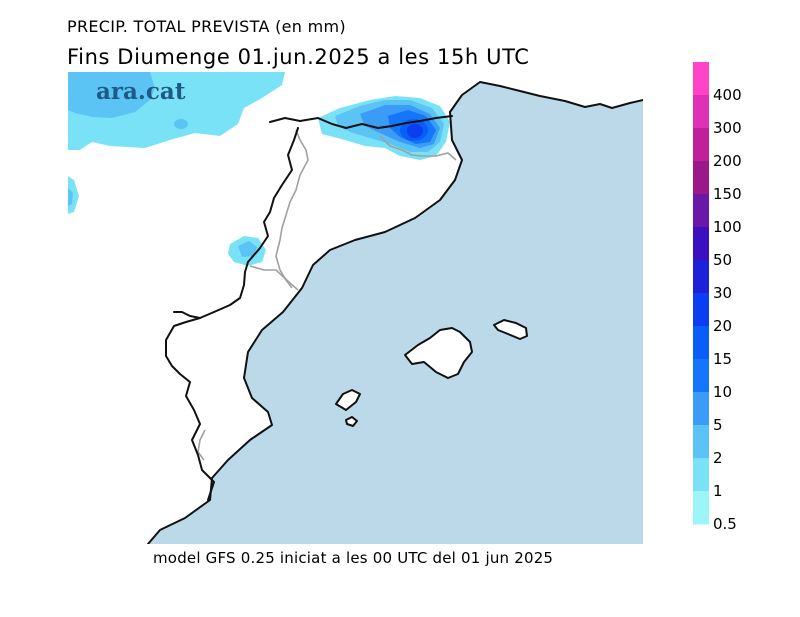  What do you see at coordinates (181, 124) in the screenshot?
I see `precip-cell-small` at bounding box center [181, 124].